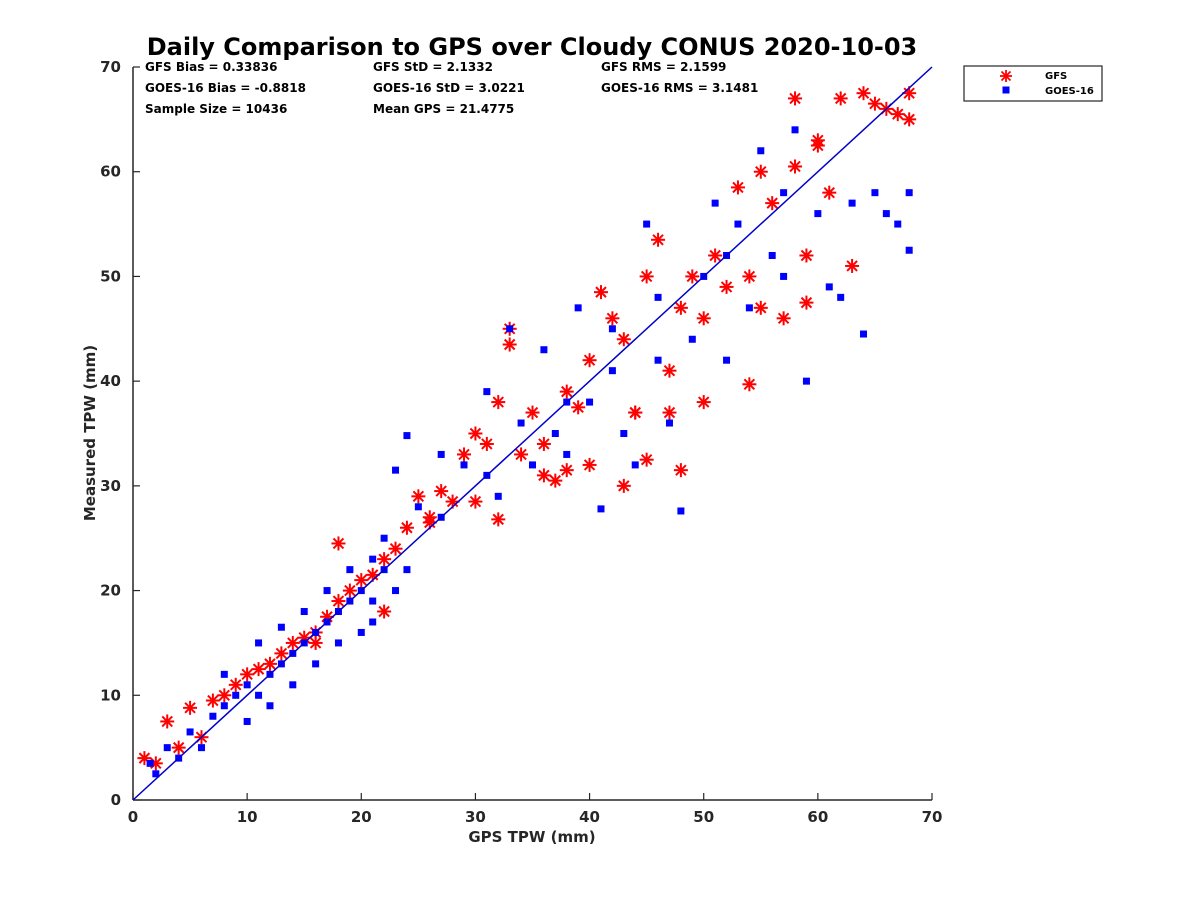 This screenshot has height=900, width=1200. I want to click on y-tick-label: 40, so click(110, 381).